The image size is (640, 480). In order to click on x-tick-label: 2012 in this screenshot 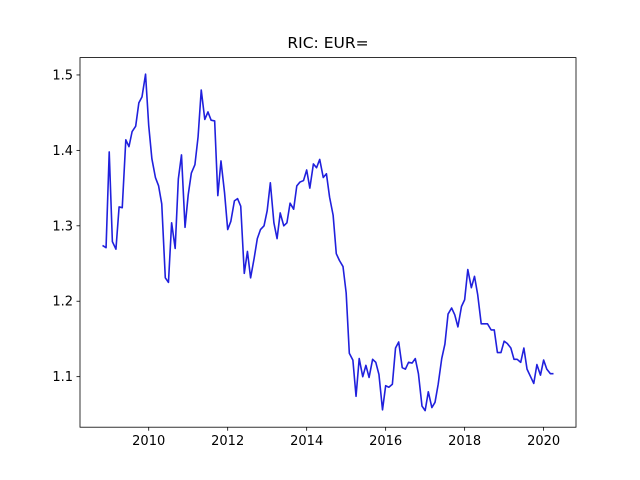, I will do `click(227, 441)`.